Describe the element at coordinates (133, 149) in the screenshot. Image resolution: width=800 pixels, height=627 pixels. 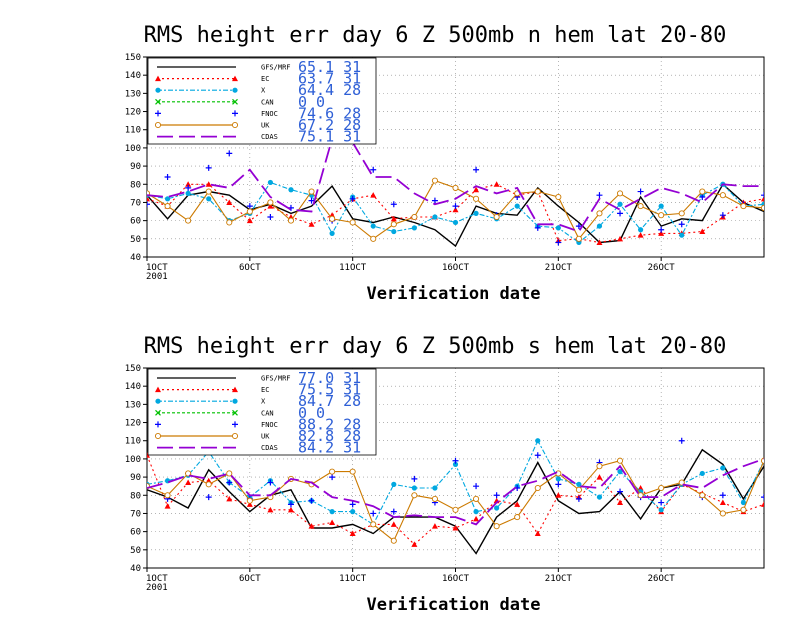
I see `y-tick-label: 100` at that location.